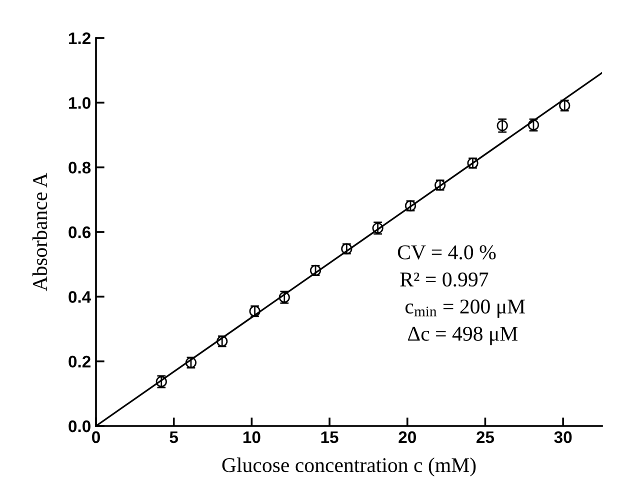 The height and width of the screenshot is (488, 628). What do you see at coordinates (465, 309) in the screenshot?
I see `annotation: c$_{min}$ = 200 μM` at bounding box center [465, 309].